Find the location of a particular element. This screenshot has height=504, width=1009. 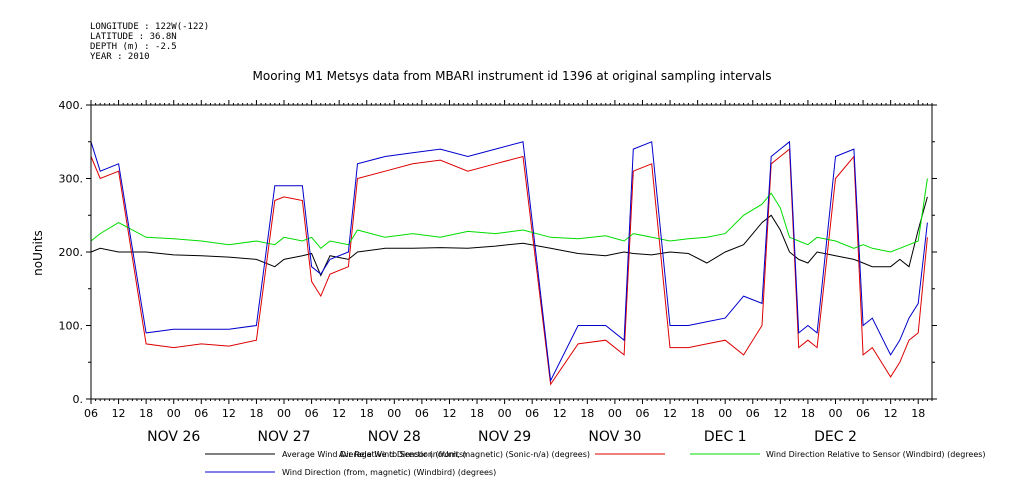

x-day-label: NOV 26 is located at coordinates (173, 437).